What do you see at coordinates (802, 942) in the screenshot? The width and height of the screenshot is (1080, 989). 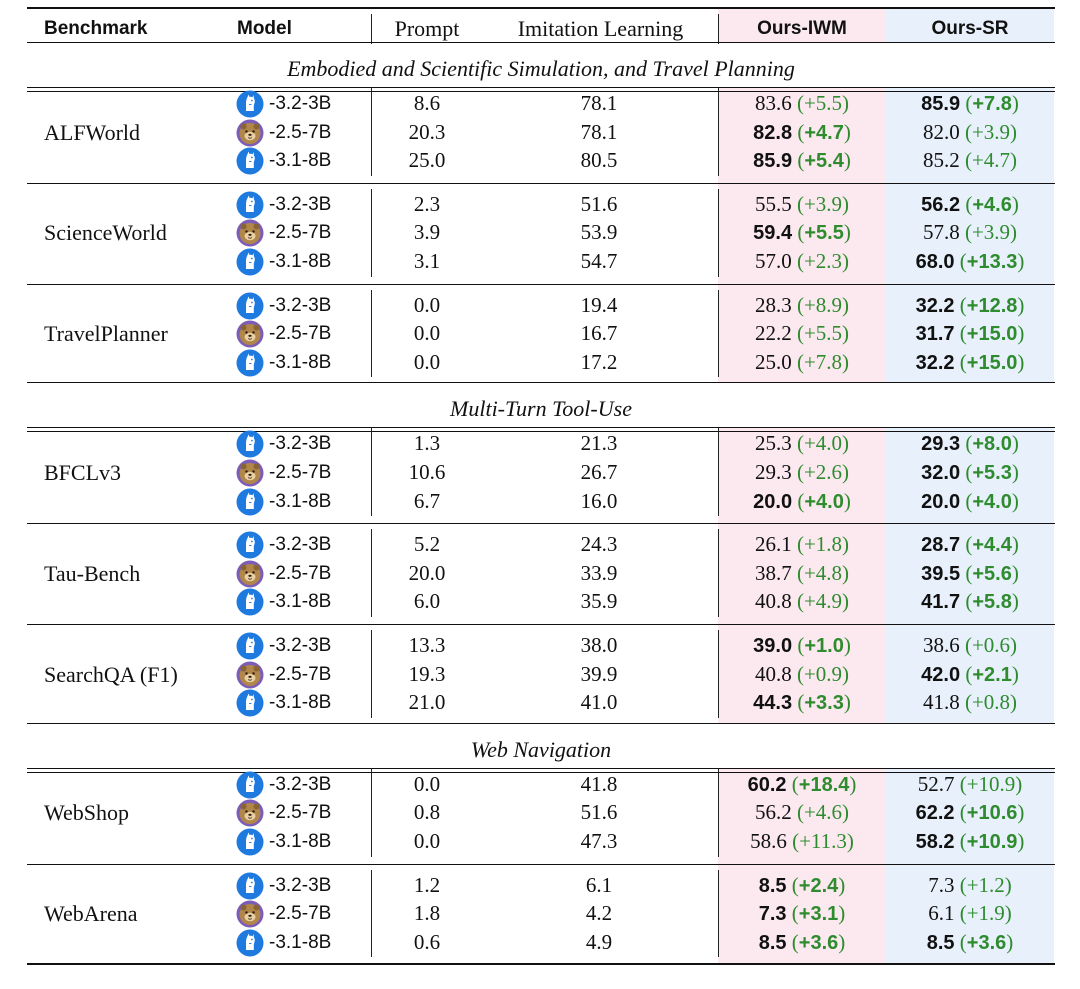 I see `ours-iwm-value: 8.5 (+3.6)` at bounding box center [802, 942].